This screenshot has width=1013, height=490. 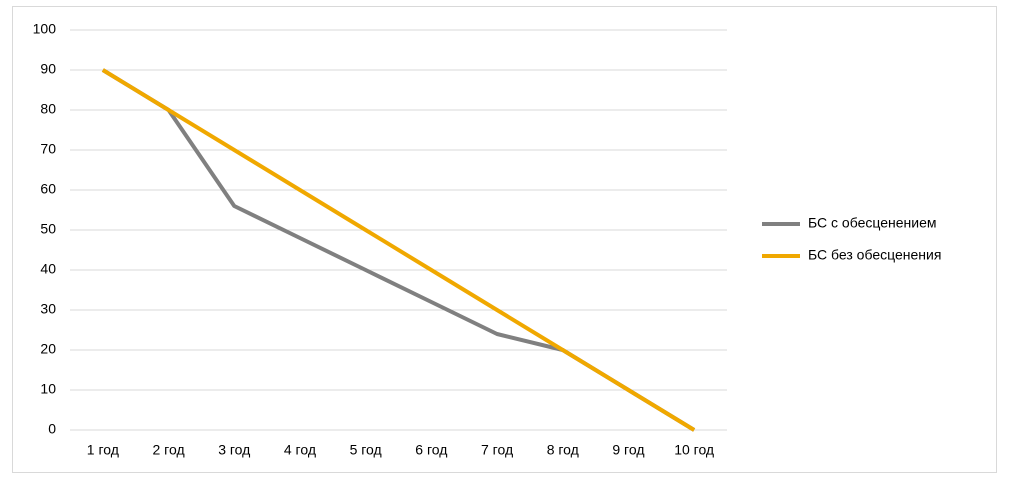 What do you see at coordinates (48, 389) in the screenshot?
I see `y-tick-label: 10` at bounding box center [48, 389].